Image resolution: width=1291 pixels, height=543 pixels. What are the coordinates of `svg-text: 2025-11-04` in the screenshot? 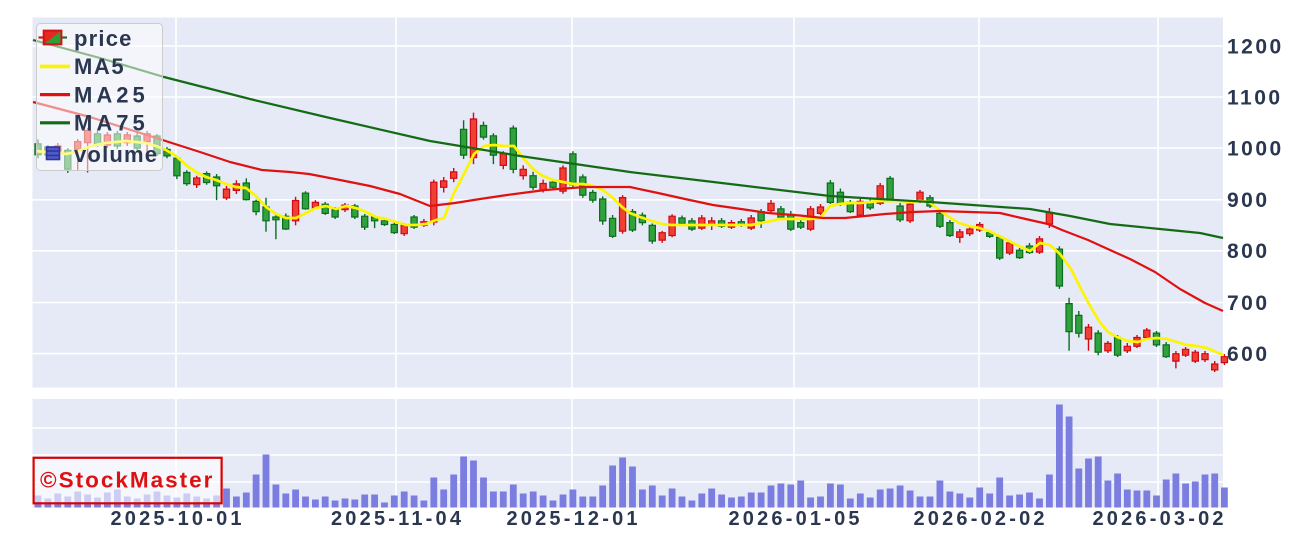 It's located at (397, 519).